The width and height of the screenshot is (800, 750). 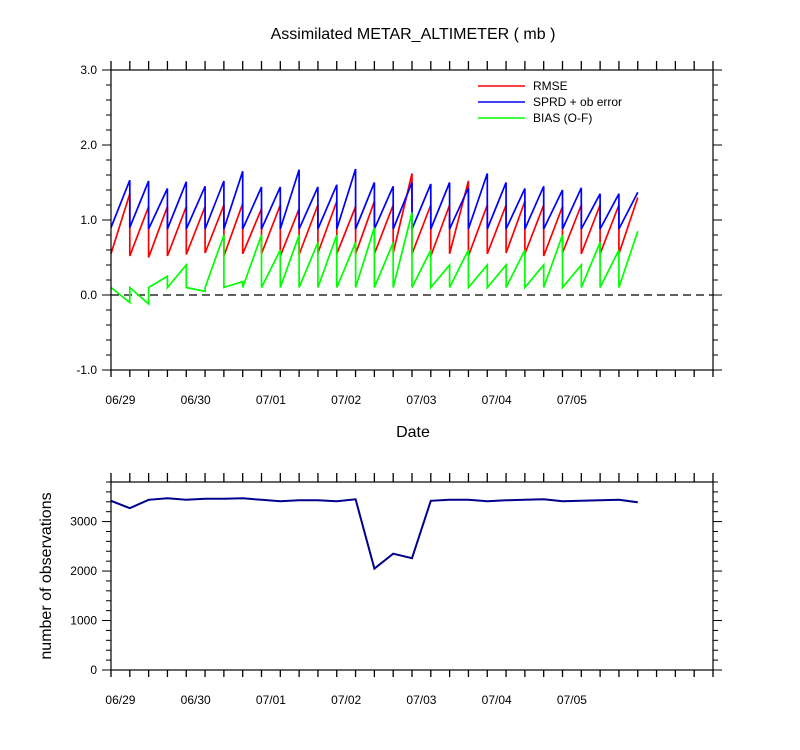 I want to click on chart-title: Assimilated METAR_ALTIMETER ( mb ), so click(x=413, y=34).